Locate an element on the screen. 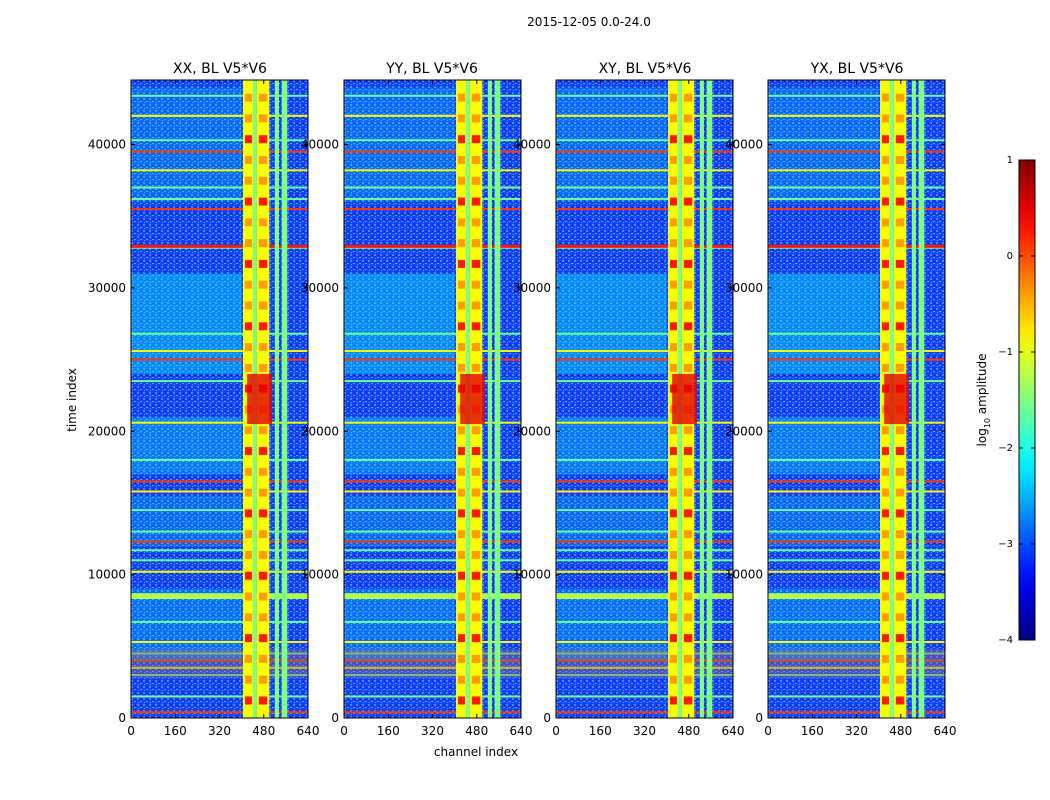 The image size is (1050, 800). colorbar-gradient is located at coordinates (1027, 400).